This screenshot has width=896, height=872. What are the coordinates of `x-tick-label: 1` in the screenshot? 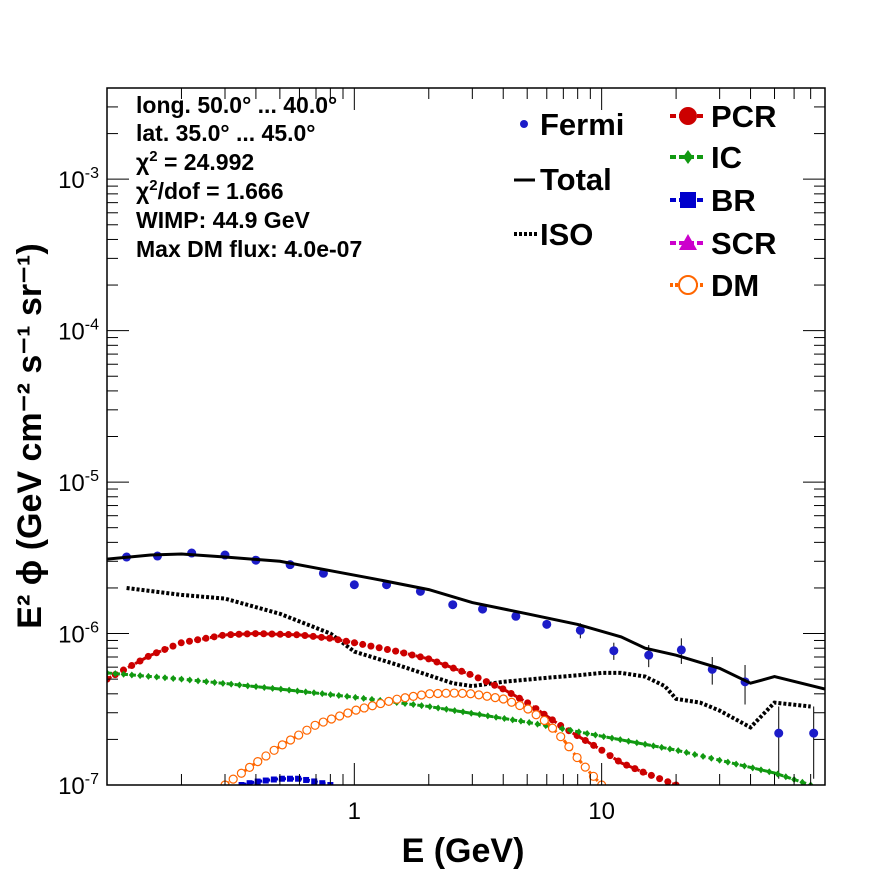 It's located at (354, 811).